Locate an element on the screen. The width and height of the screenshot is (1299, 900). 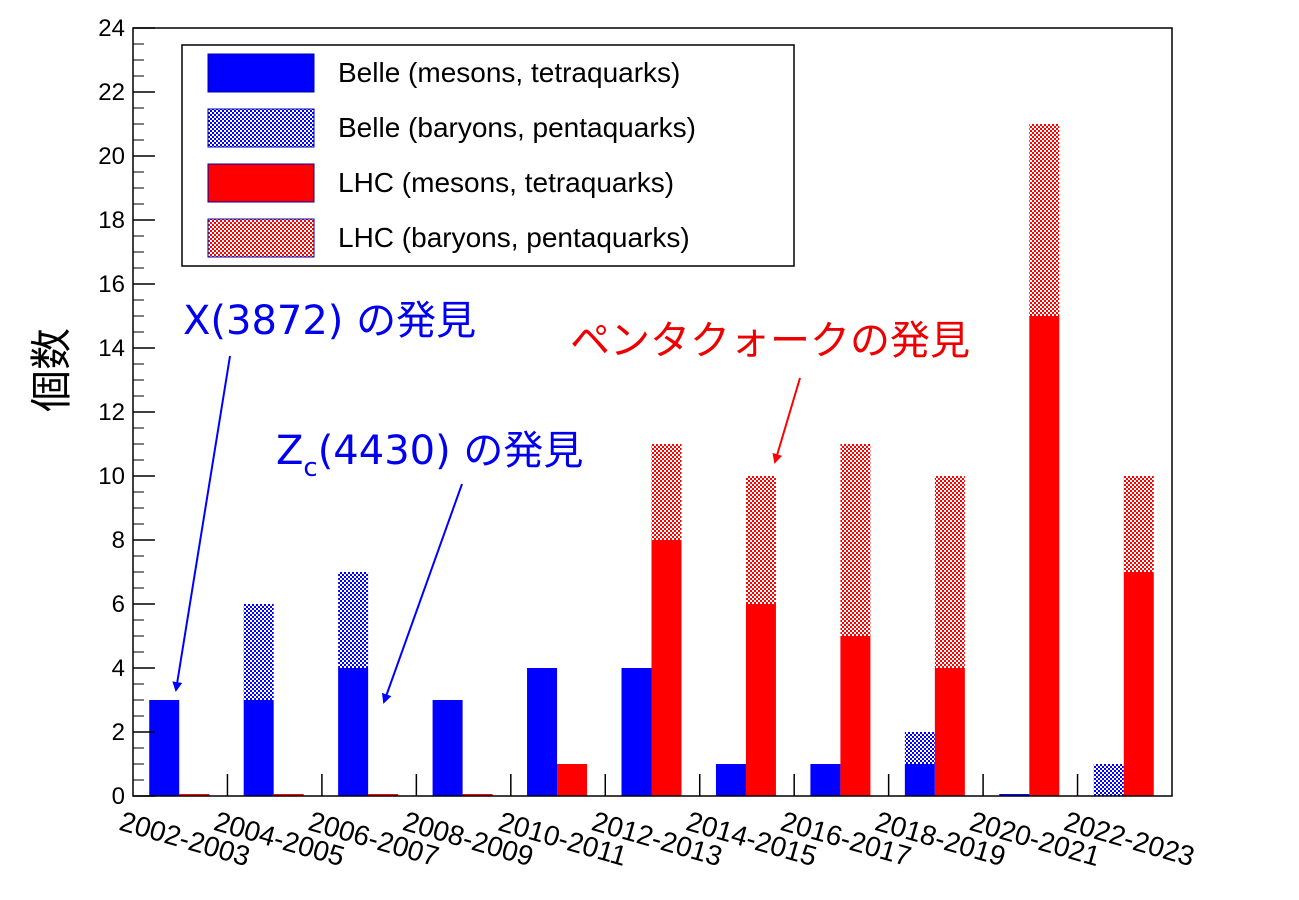
bar-belle-mesons-2008-2009 is located at coordinates (447, 748).